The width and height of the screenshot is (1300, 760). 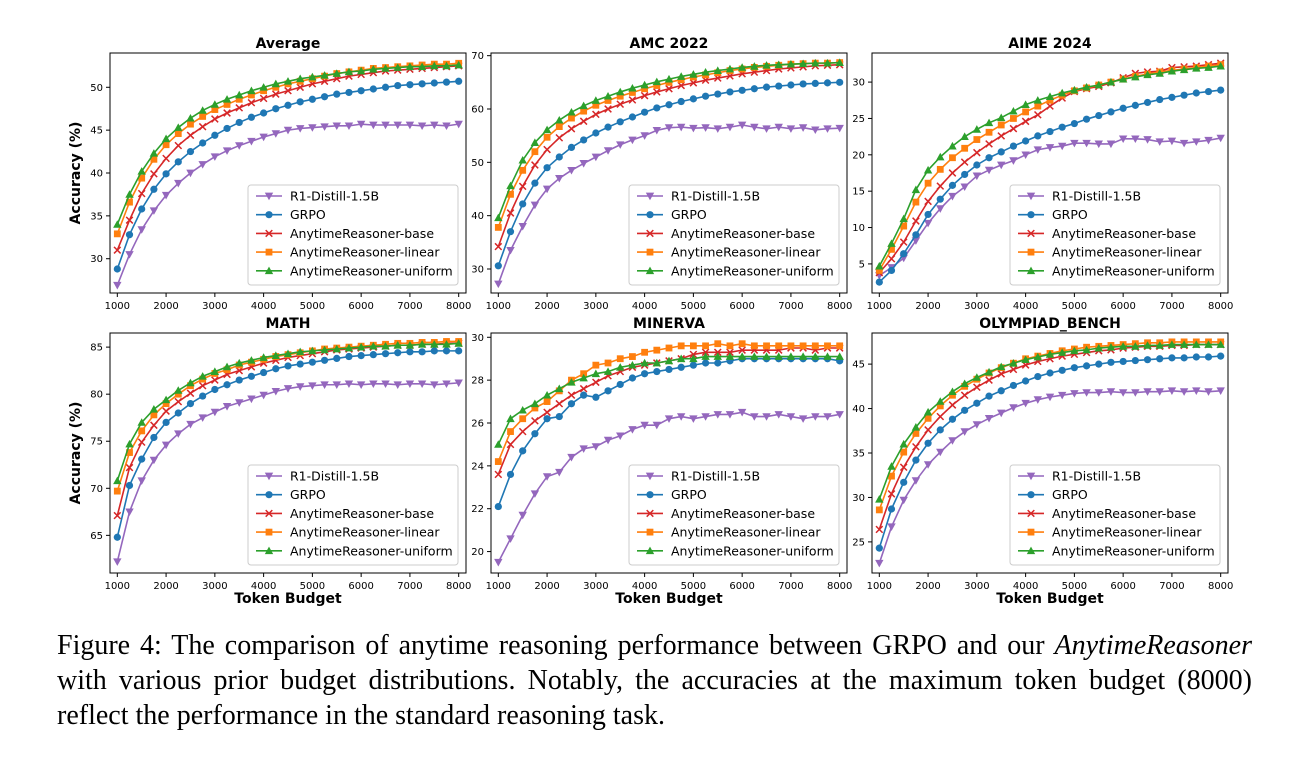 What do you see at coordinates (317, 476) in the screenshot?
I see `legend-item-r1-distill-1-5b: R1-Distill-1.5B` at bounding box center [317, 476].